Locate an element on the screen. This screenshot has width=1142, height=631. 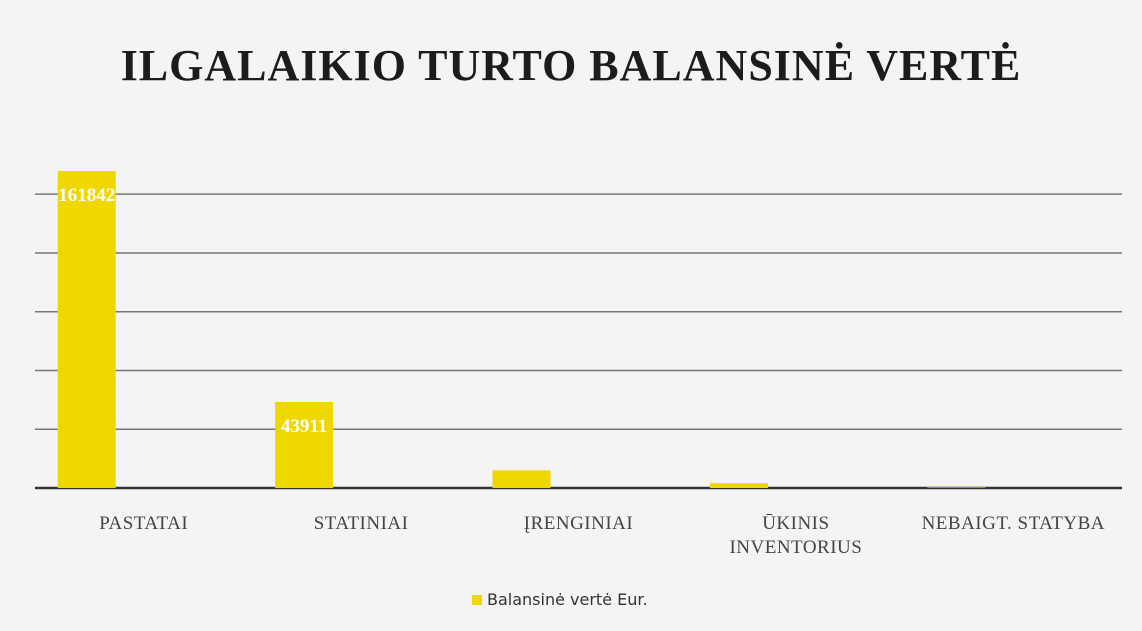
legend-swatch is located at coordinates (477, 600).